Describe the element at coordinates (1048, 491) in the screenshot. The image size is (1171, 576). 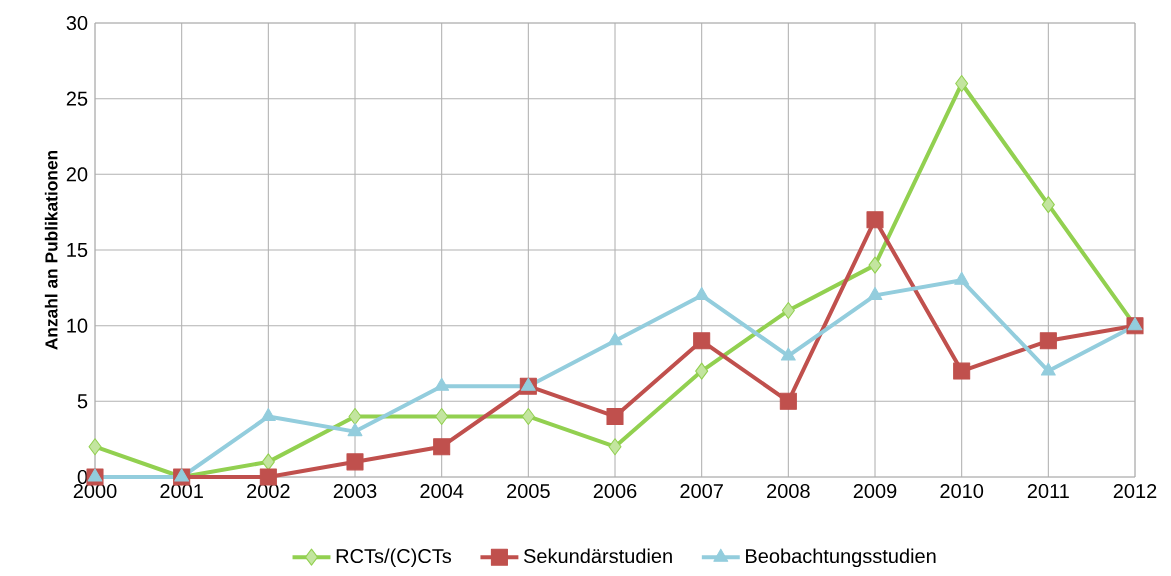
I see `x-tick-label: 2011` at that location.